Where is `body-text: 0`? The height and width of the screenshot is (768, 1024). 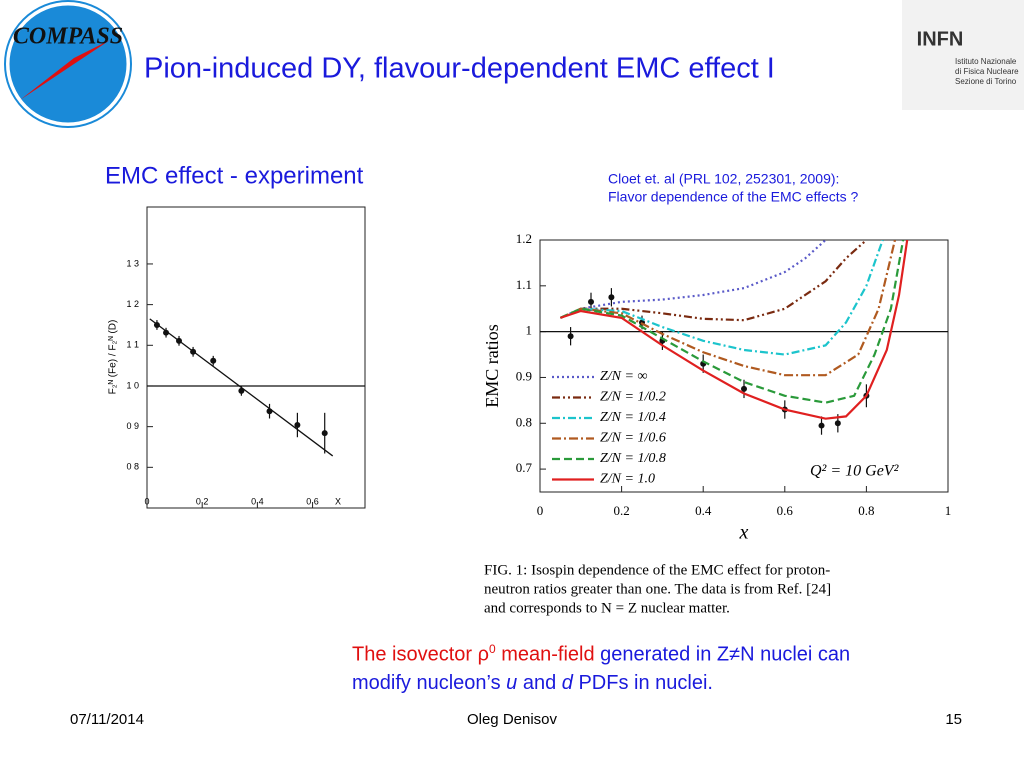 body-text: 0 is located at coordinates (492, 649).